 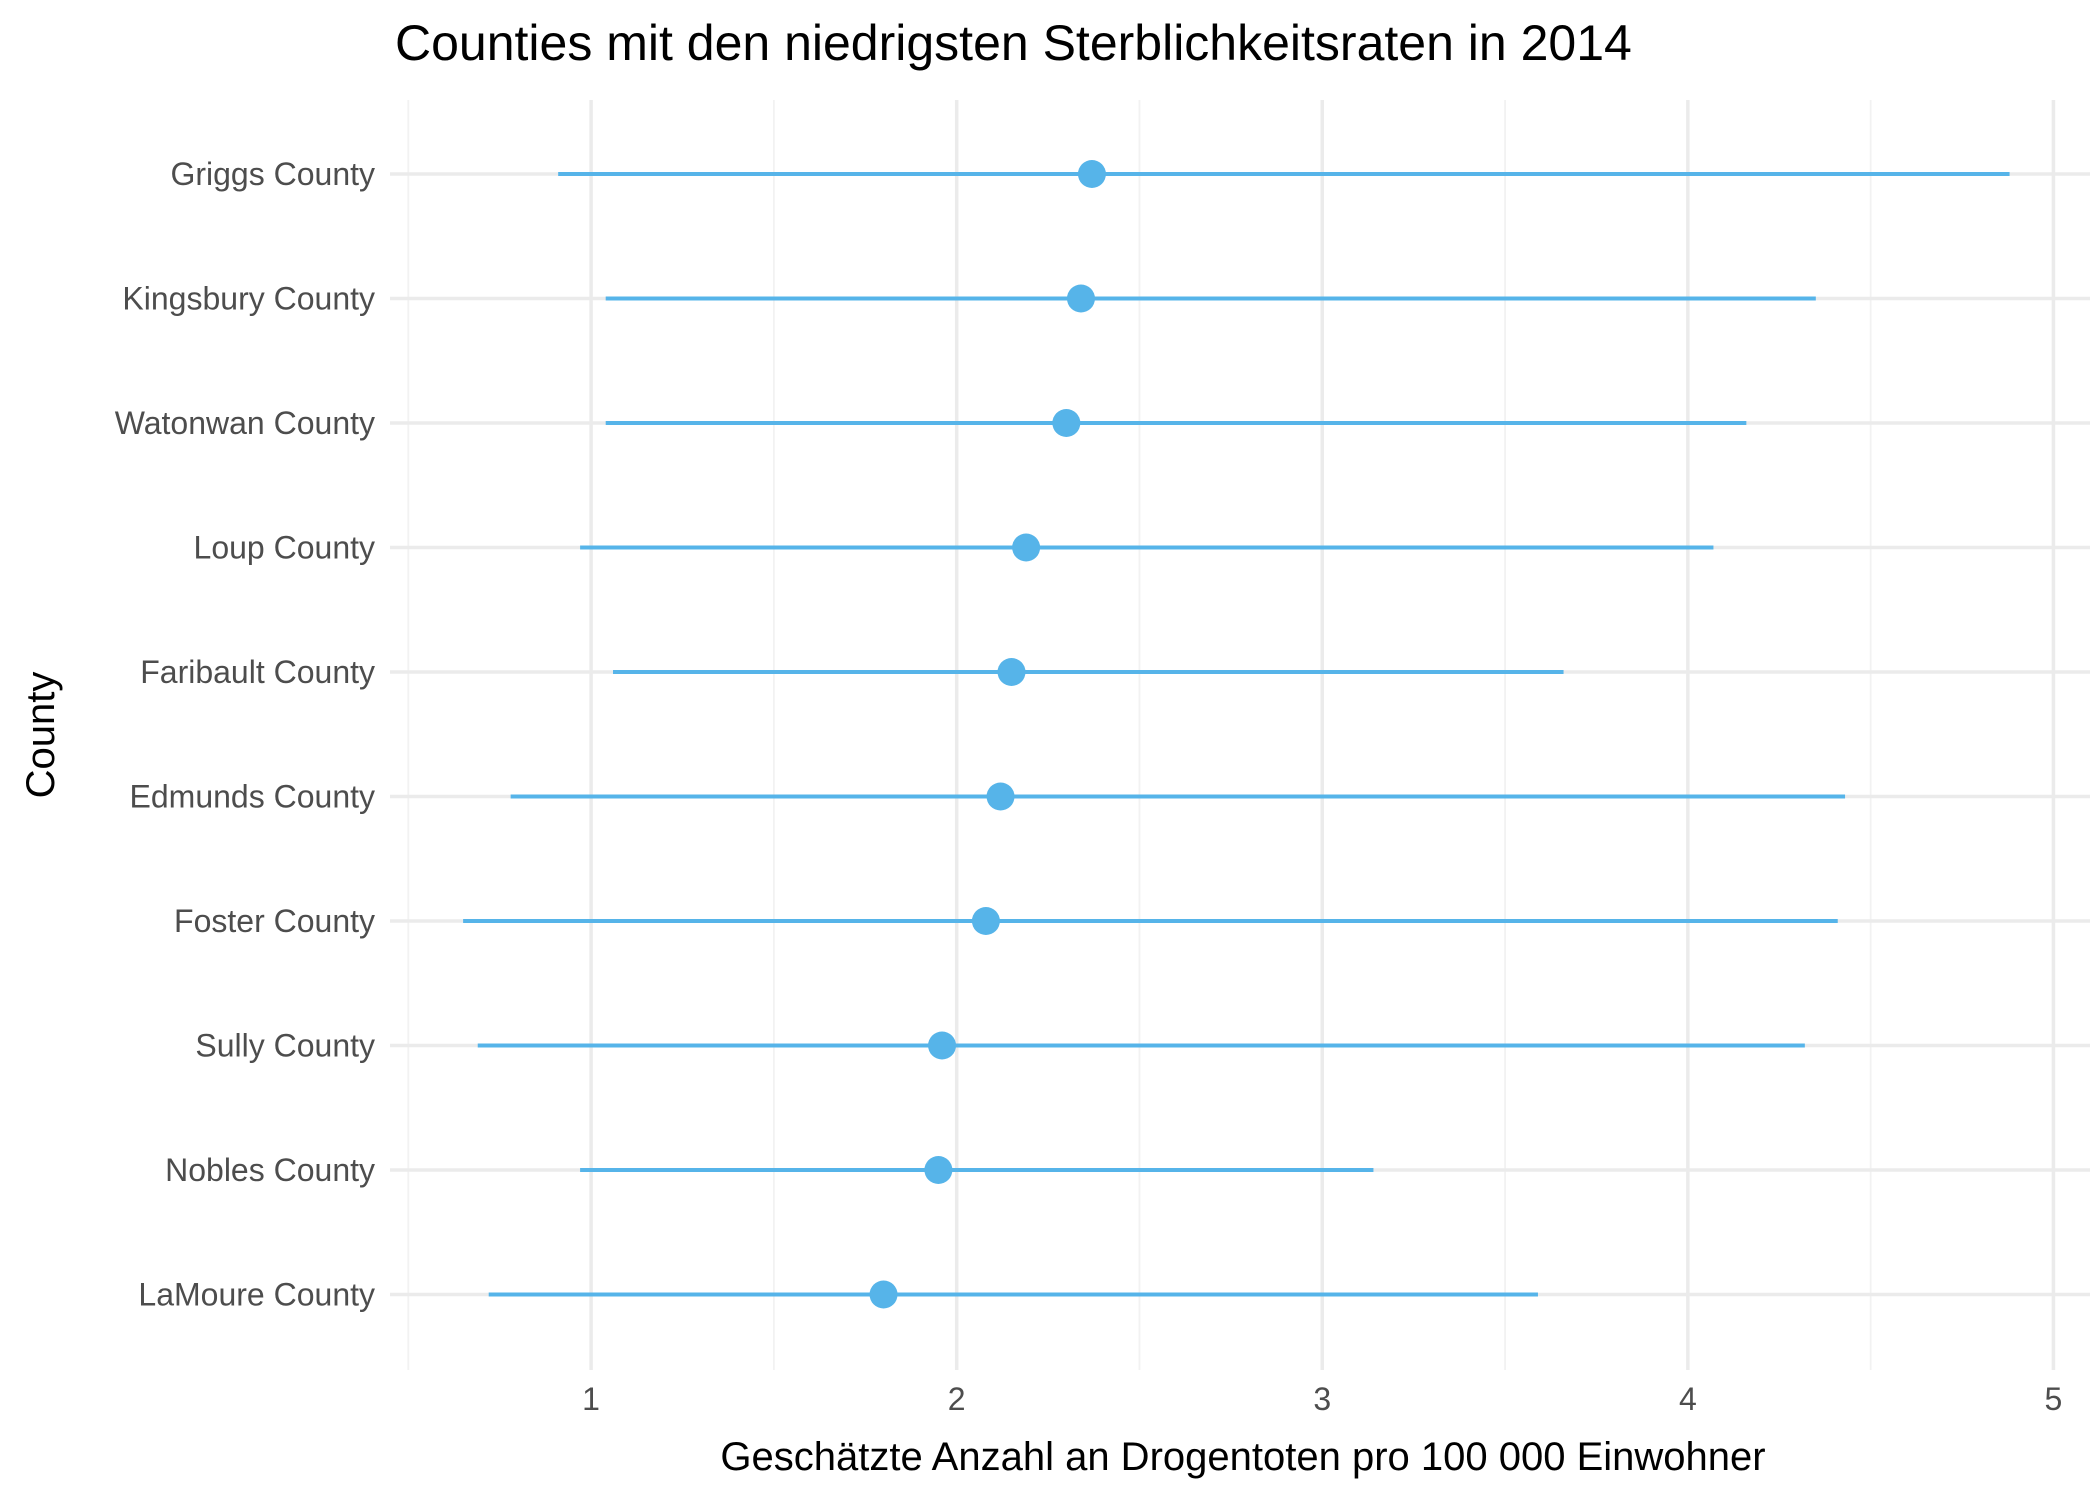 What do you see at coordinates (41, 735) in the screenshot?
I see `y-axis-title: County` at bounding box center [41, 735].